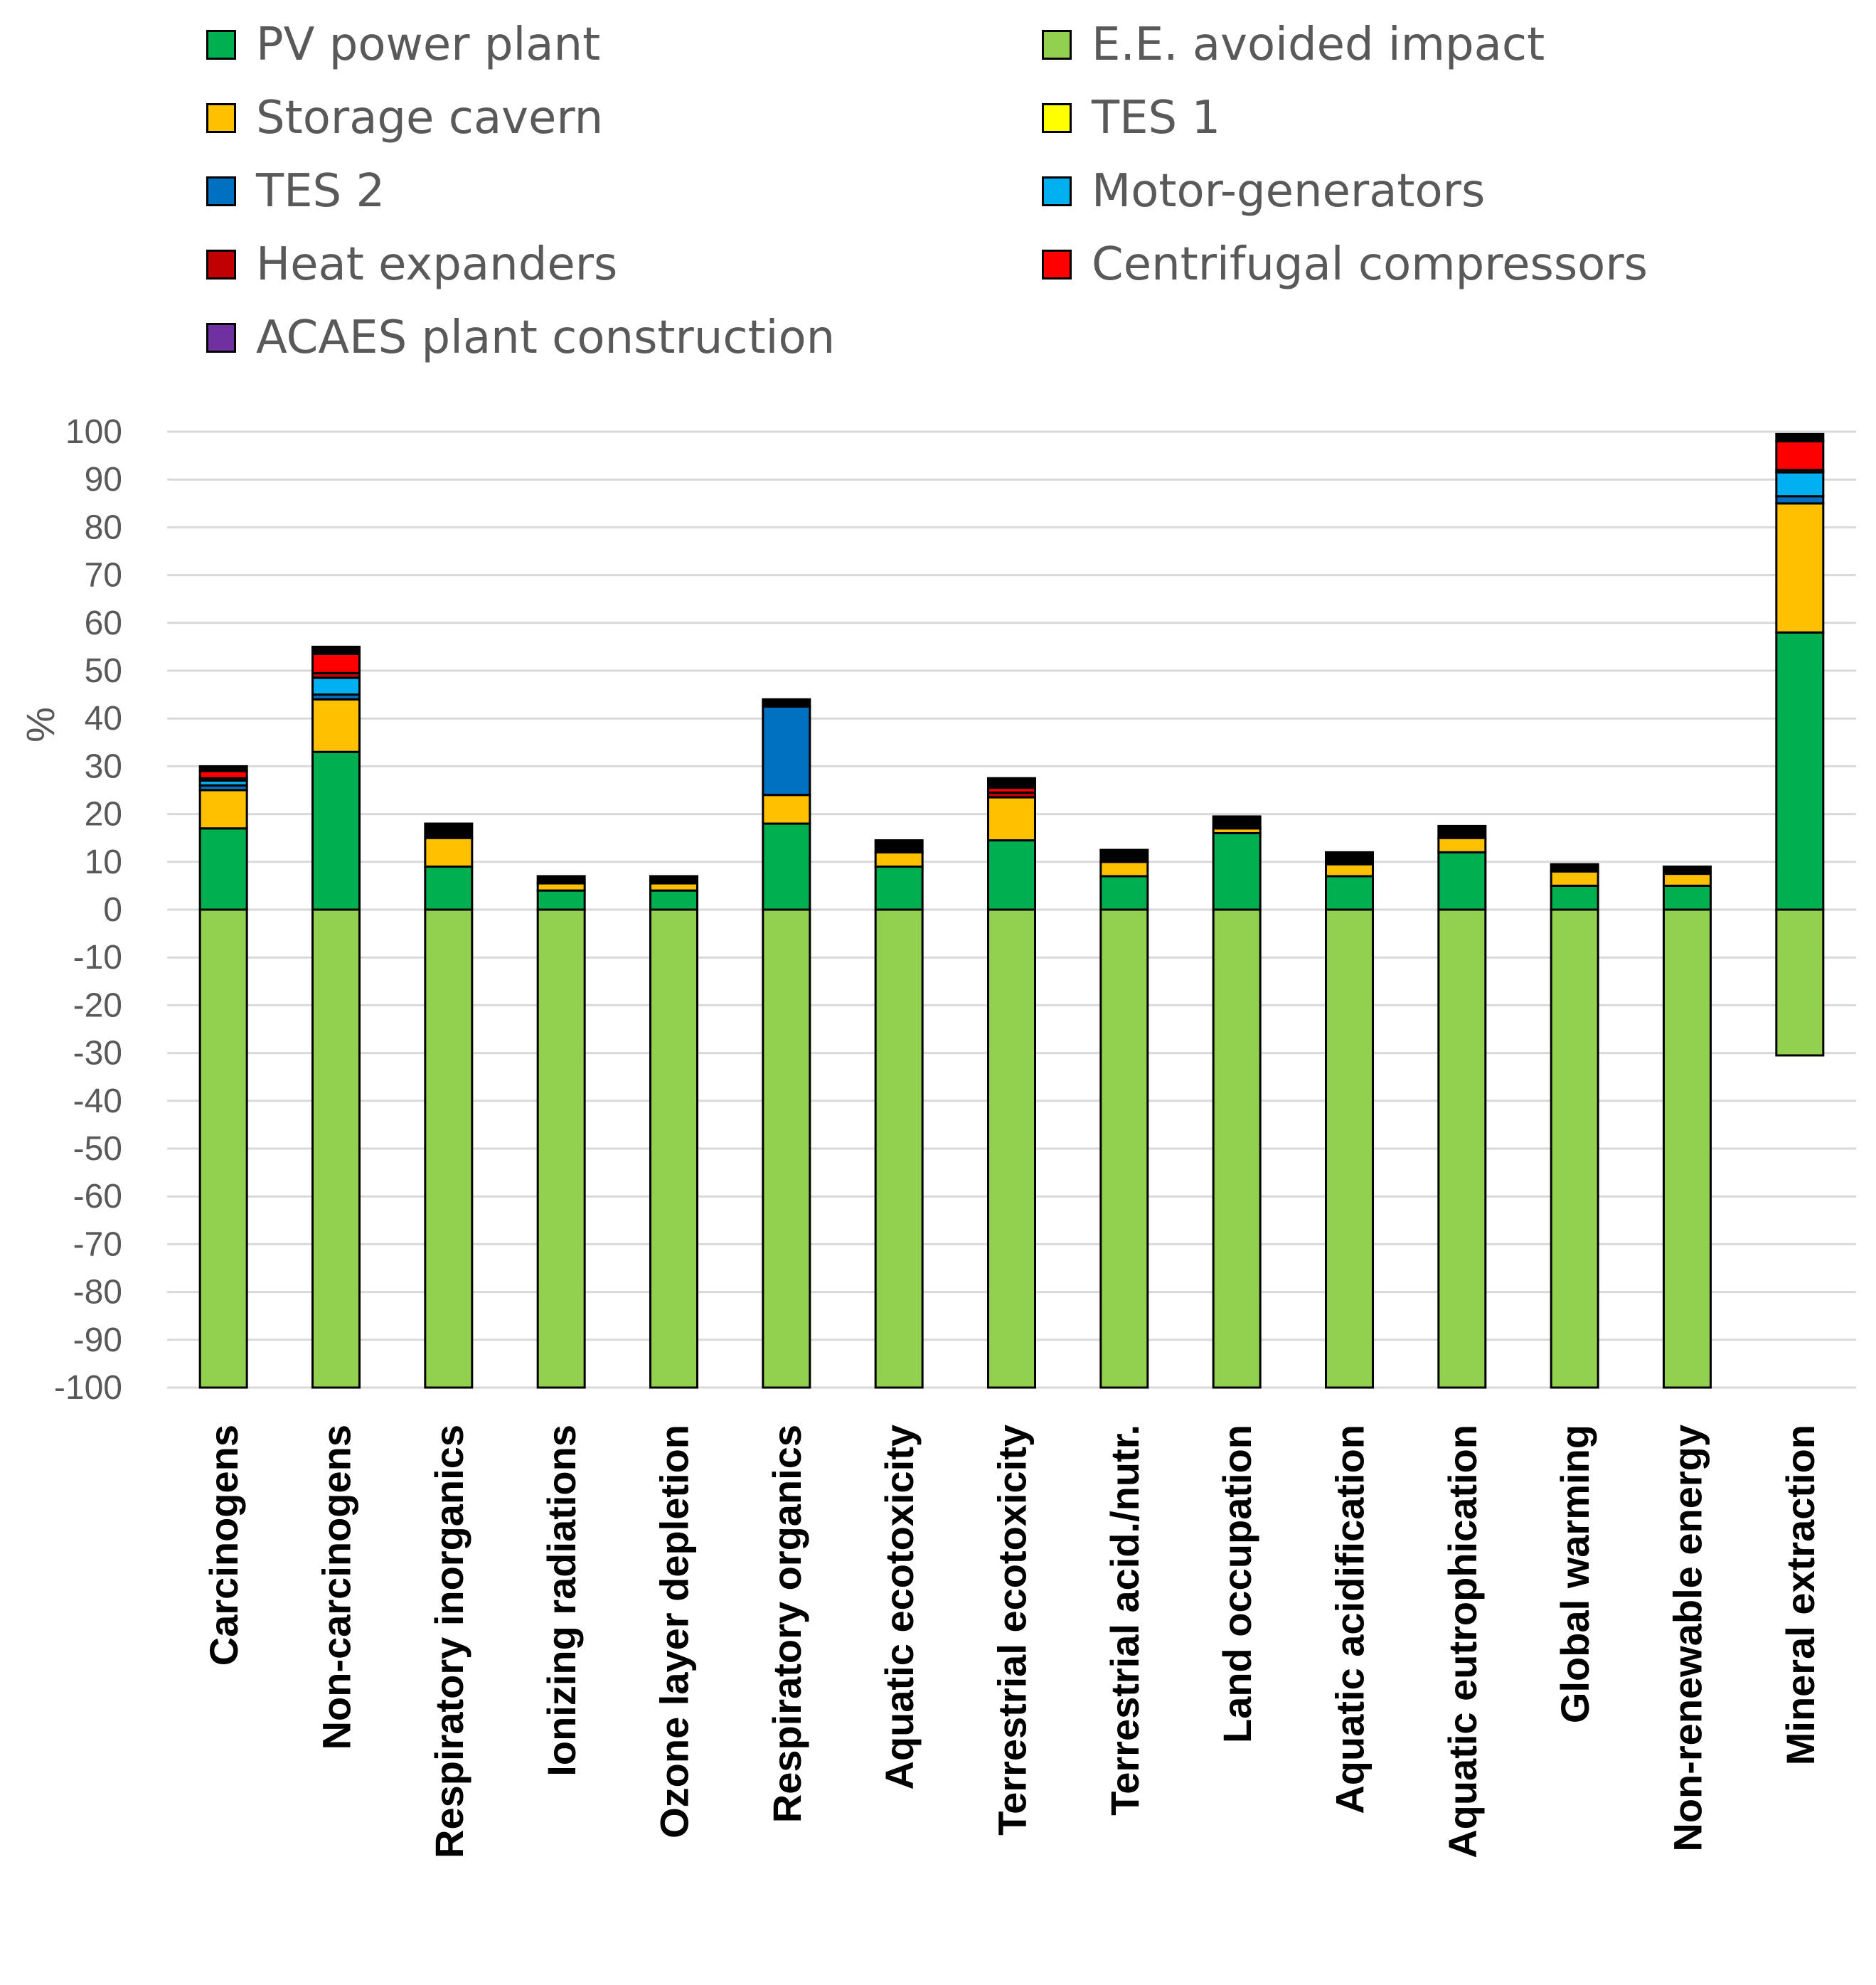 The image size is (1876, 1985). Describe the element at coordinates (103, 863) in the screenshot. I see `y-tick-label: 10` at that location.